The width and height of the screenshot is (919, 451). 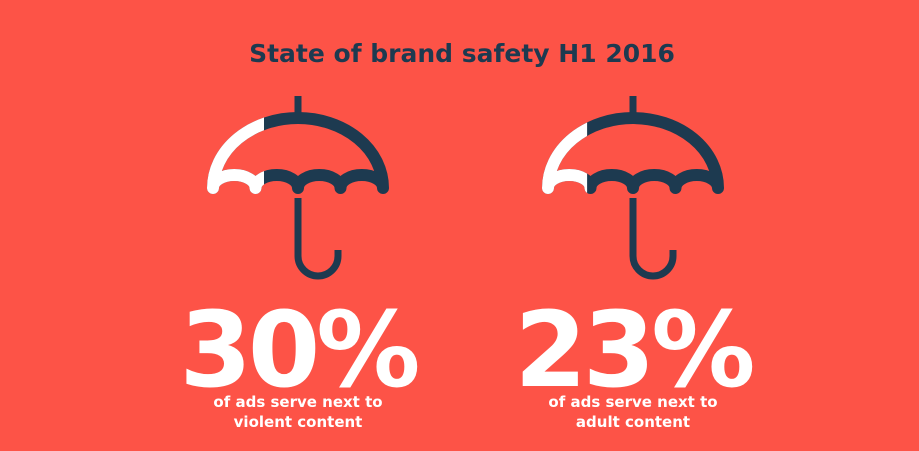 What do you see at coordinates (634, 350) in the screenshot?
I see `value-label: 23%` at bounding box center [634, 350].